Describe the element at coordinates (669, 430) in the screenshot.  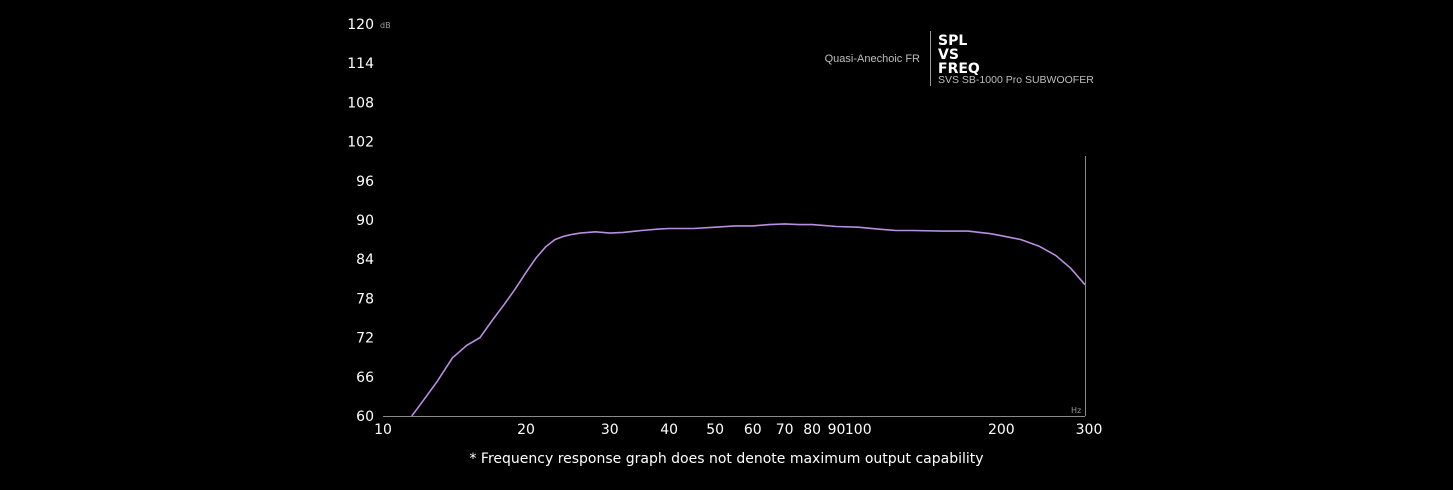
I see `x-tick-label: 40` at that location.